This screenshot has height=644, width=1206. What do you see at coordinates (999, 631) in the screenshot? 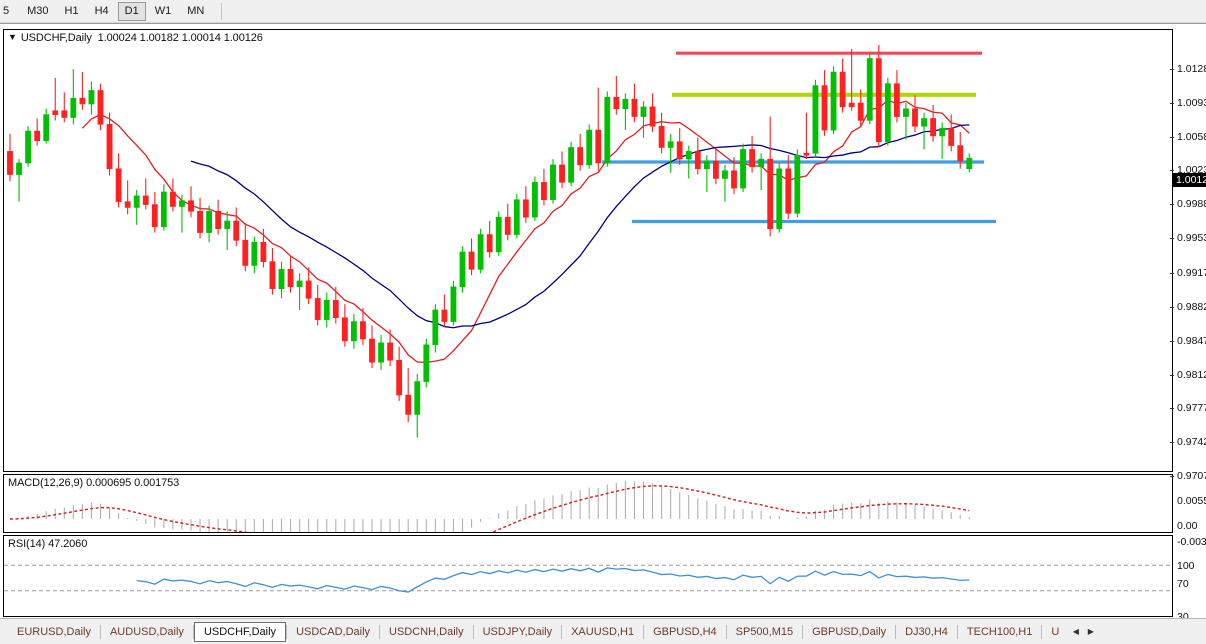
I see `chart-tab-tech100-h1: TECH100,H1` at bounding box center [999, 631].